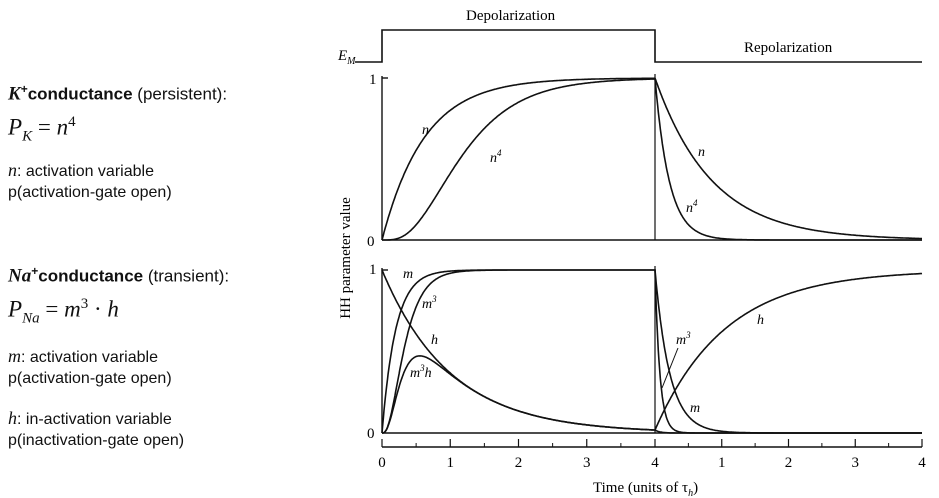 The height and width of the screenshot is (498, 939). What do you see at coordinates (695, 408) in the screenshot?
I see `label-m-right: m` at bounding box center [695, 408].